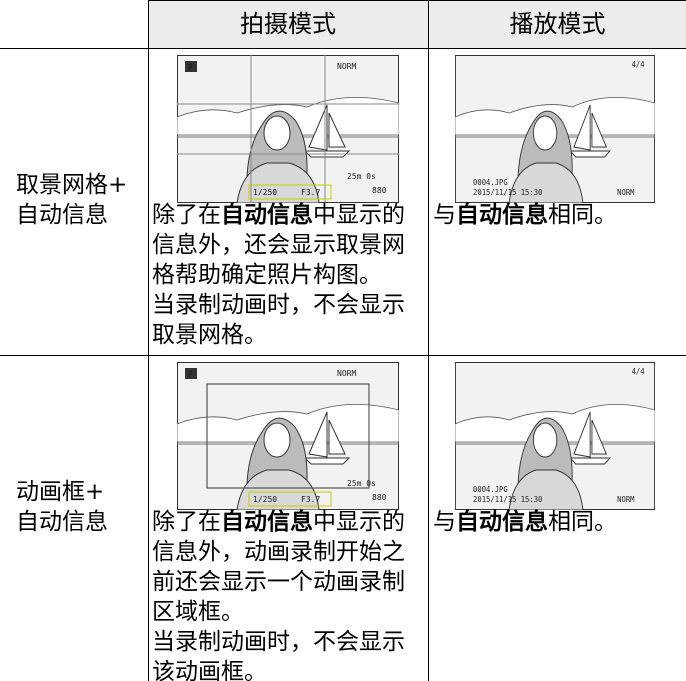 The width and height of the screenshot is (686, 681). I want to click on paragraph: 除了在自动信息中显示的信息外，动画录制开始之前还会显示一个动画录制区域框。, so click(288, 567).